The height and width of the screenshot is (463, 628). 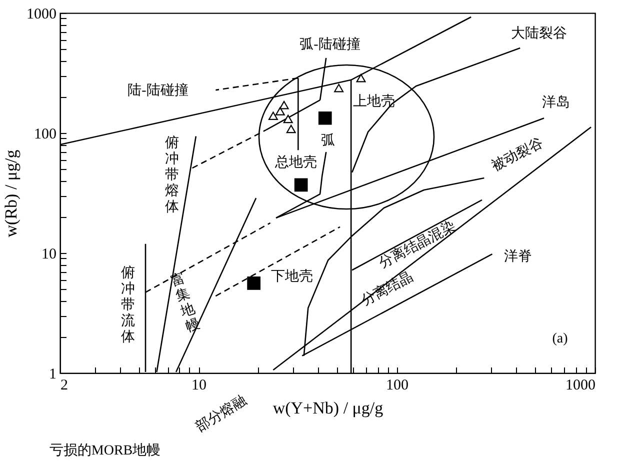 What do you see at coordinates (222, 414) in the screenshot?
I see `text: 部分熔融` at bounding box center [222, 414].